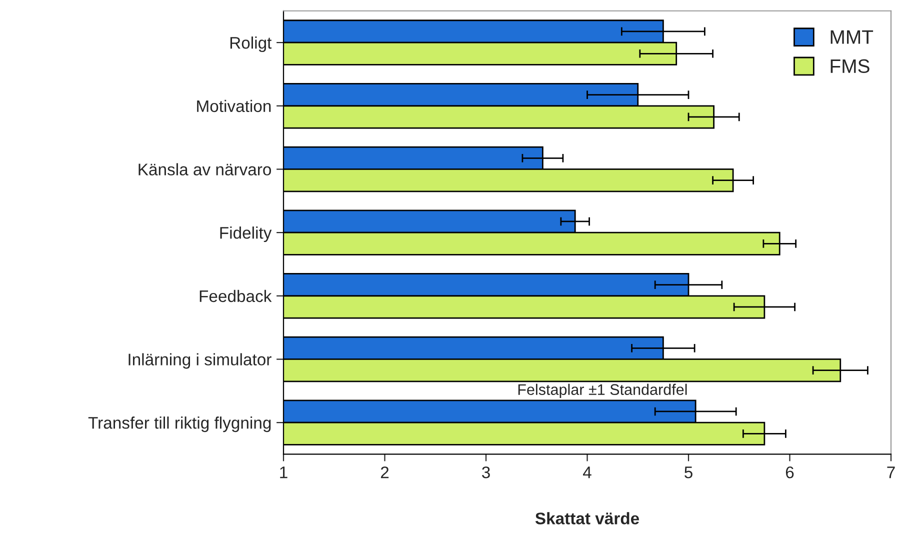 The height and width of the screenshot is (544, 900). What do you see at coordinates (486, 472) in the screenshot?
I see `x-tick-label: 3` at bounding box center [486, 472].